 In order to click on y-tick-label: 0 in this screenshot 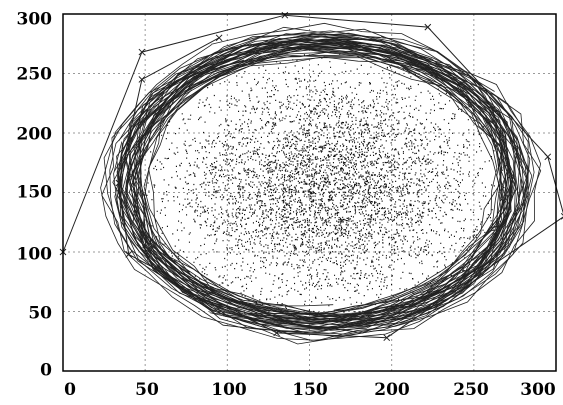, I will do `click(46, 371)`.